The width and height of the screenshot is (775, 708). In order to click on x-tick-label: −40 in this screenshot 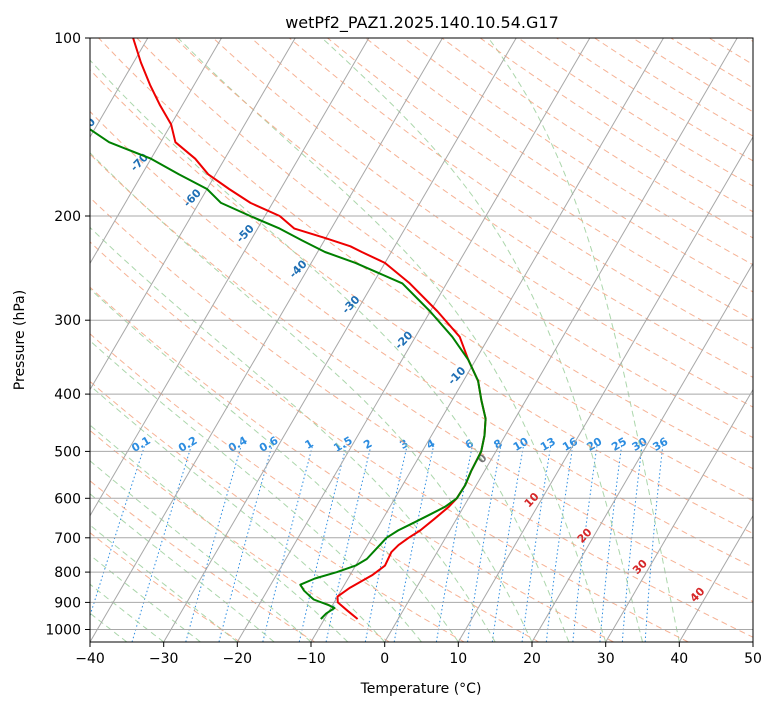, I will do `click(90, 659)`.